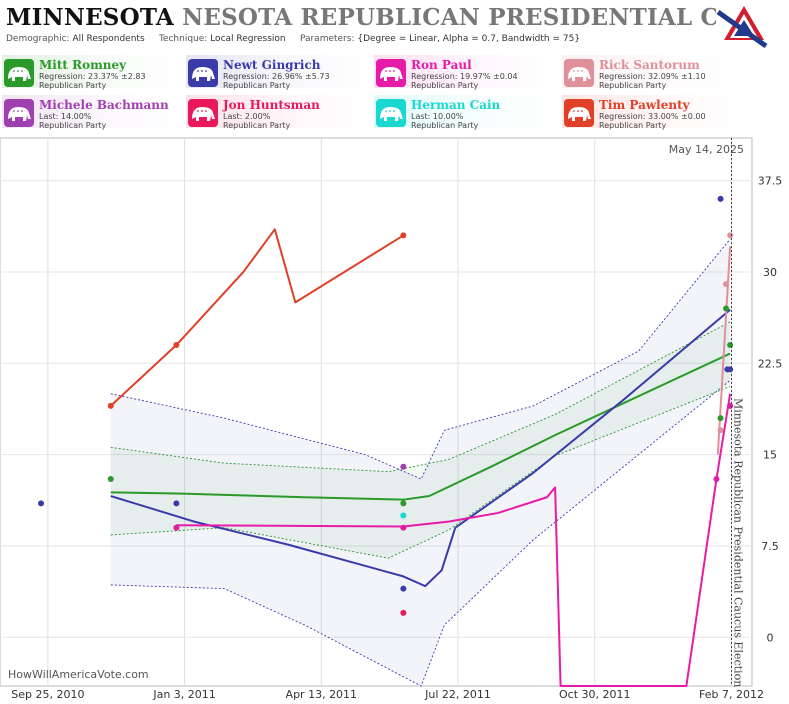 This screenshot has height=704, width=789. Describe the element at coordinates (78, 674) in the screenshot. I see `site-watermark: HowWillAmericaVote.com` at that location.